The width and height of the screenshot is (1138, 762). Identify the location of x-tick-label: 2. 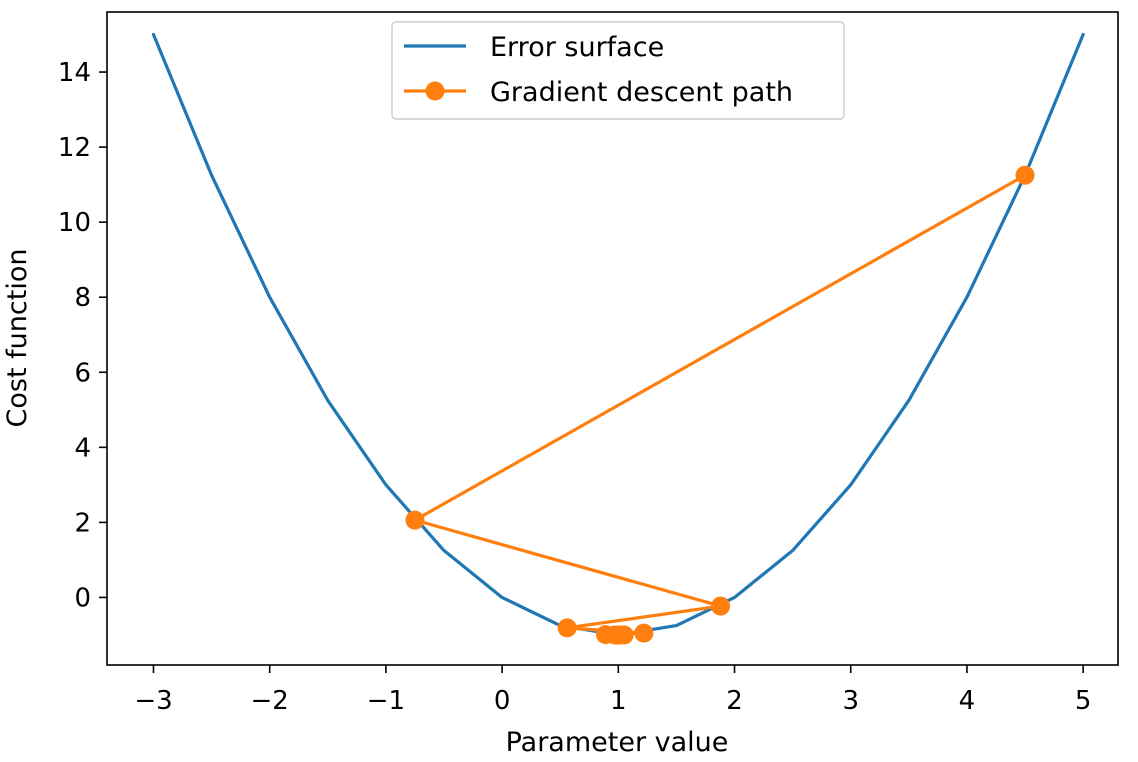
(734, 701).